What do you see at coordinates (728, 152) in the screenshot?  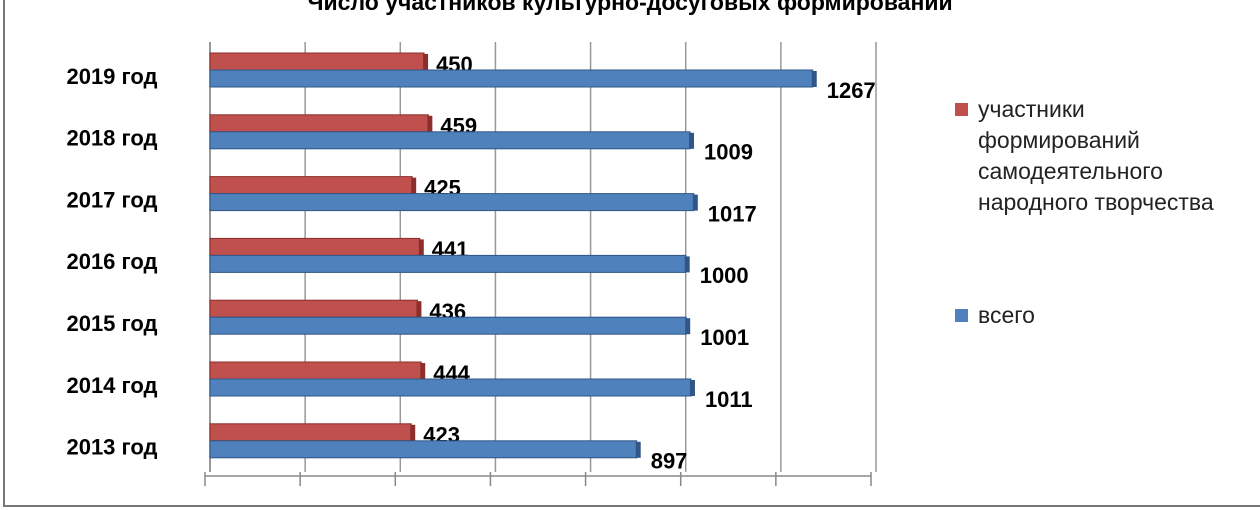 I see `data-label: 1009` at bounding box center [728, 152].